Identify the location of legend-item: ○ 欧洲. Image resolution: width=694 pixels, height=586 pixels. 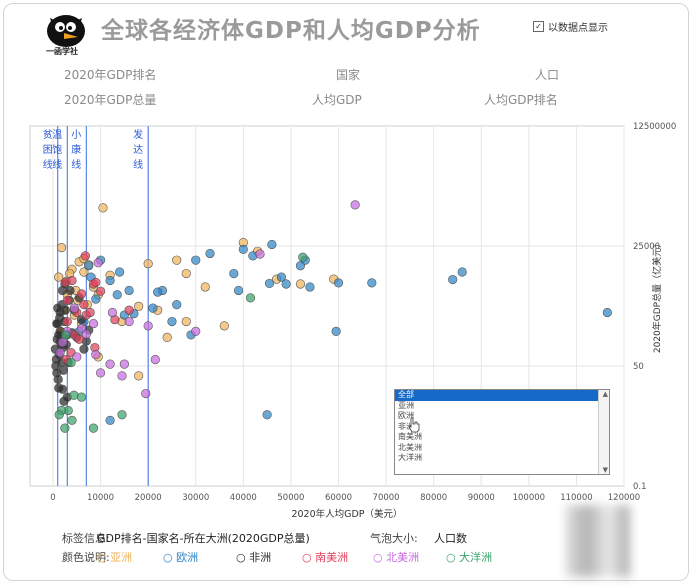
(180, 557).